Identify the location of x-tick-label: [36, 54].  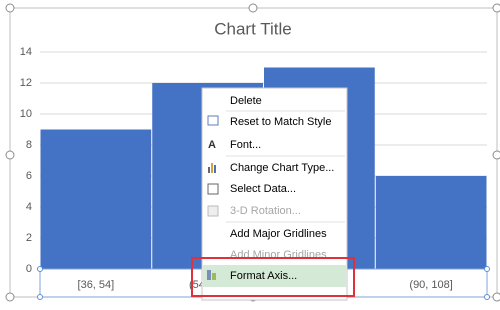
(96, 285).